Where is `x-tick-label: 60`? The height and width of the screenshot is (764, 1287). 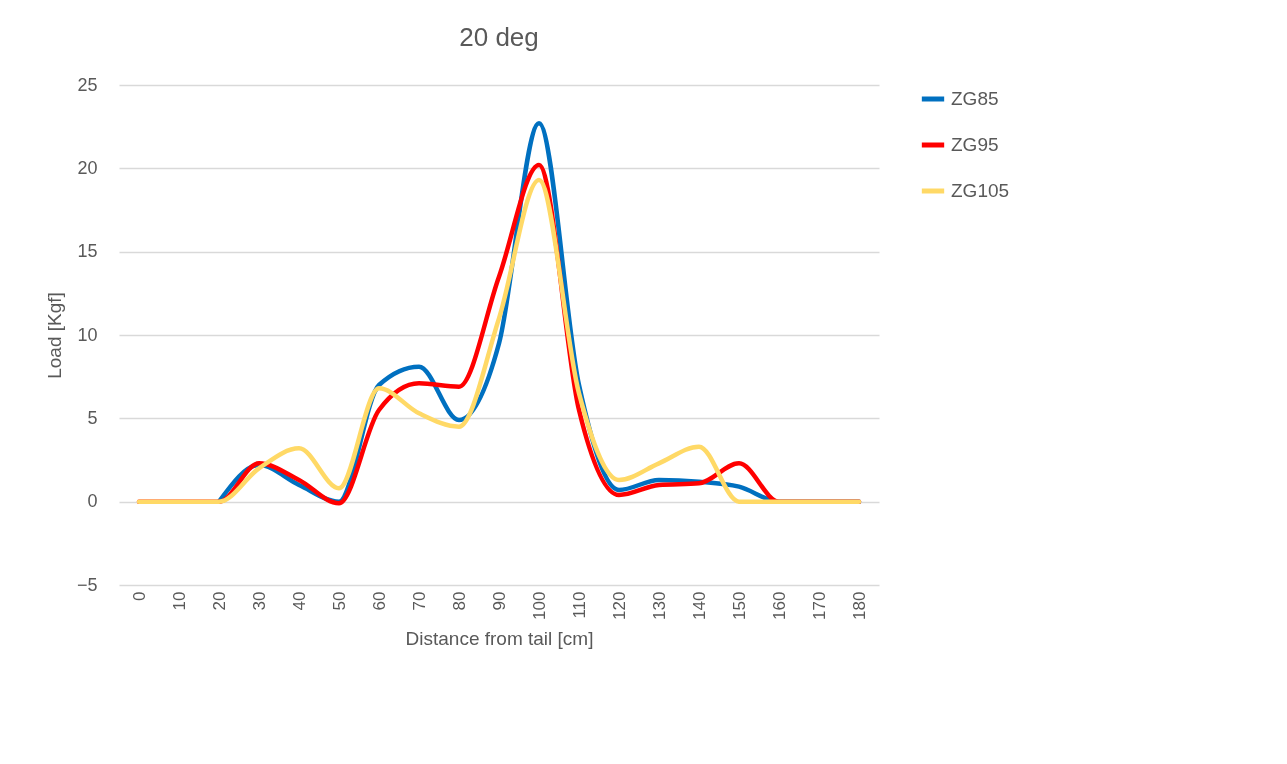 x-tick-label: 60 is located at coordinates (379, 601).